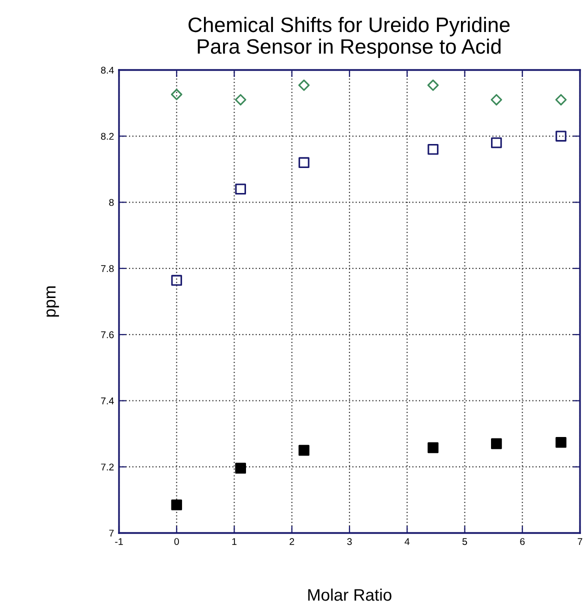 This screenshot has width=584, height=613. What do you see at coordinates (52, 301) in the screenshot?
I see `y-axis-title: ppm` at bounding box center [52, 301].